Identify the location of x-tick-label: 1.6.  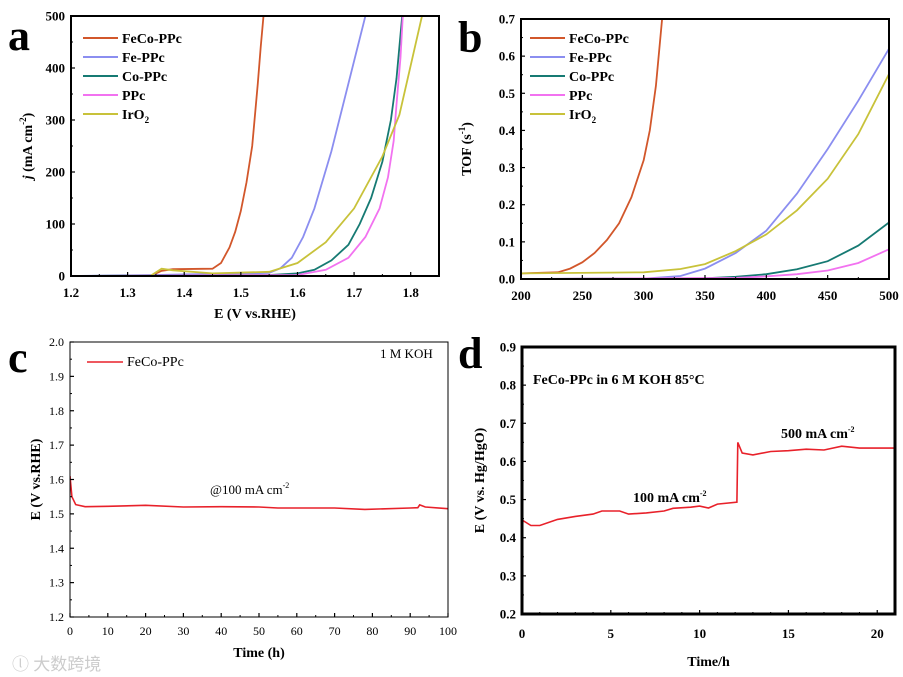
(297, 292).